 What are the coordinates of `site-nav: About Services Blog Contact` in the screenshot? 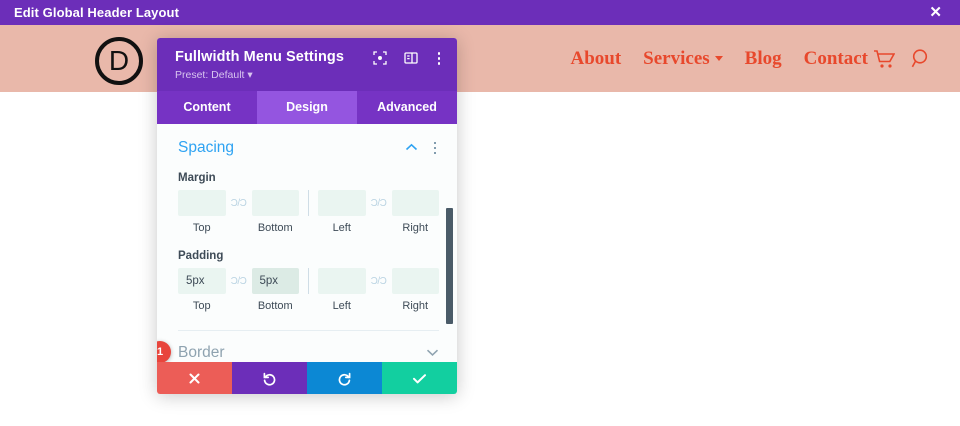 It's located at (719, 58).